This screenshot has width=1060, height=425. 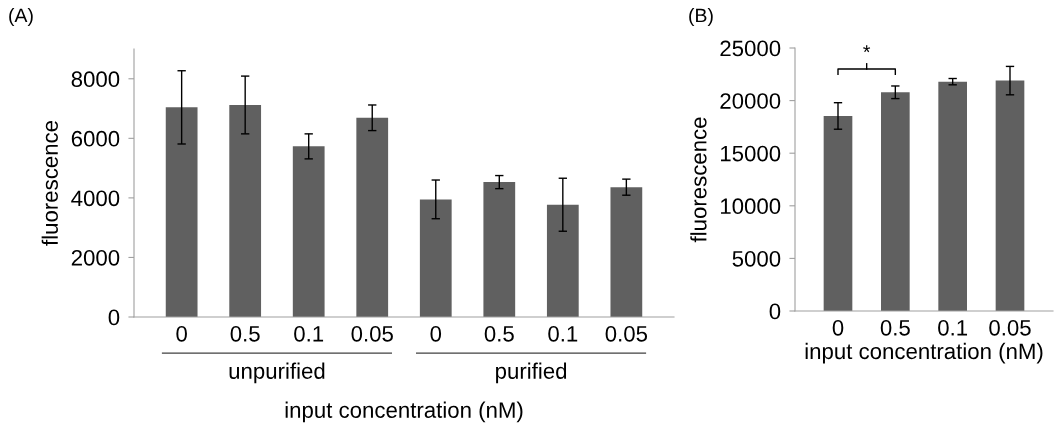 What do you see at coordinates (867, 49) in the screenshot?
I see `annotation: *` at bounding box center [867, 49].